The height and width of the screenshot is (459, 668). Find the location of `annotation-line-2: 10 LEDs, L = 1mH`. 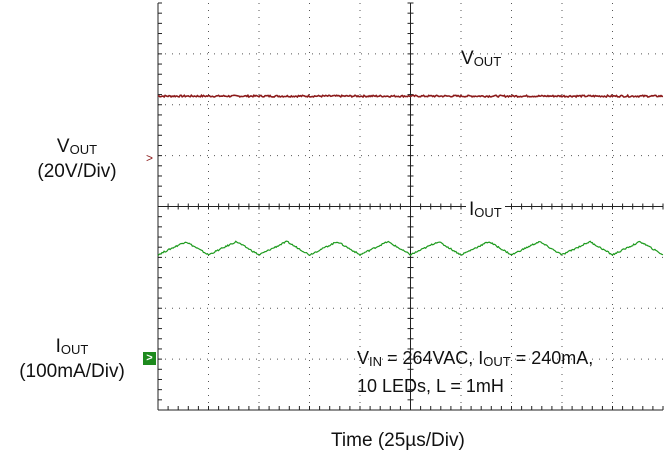

annotation-line-2: 10 LEDs, L = 1mH is located at coordinates (430, 386).